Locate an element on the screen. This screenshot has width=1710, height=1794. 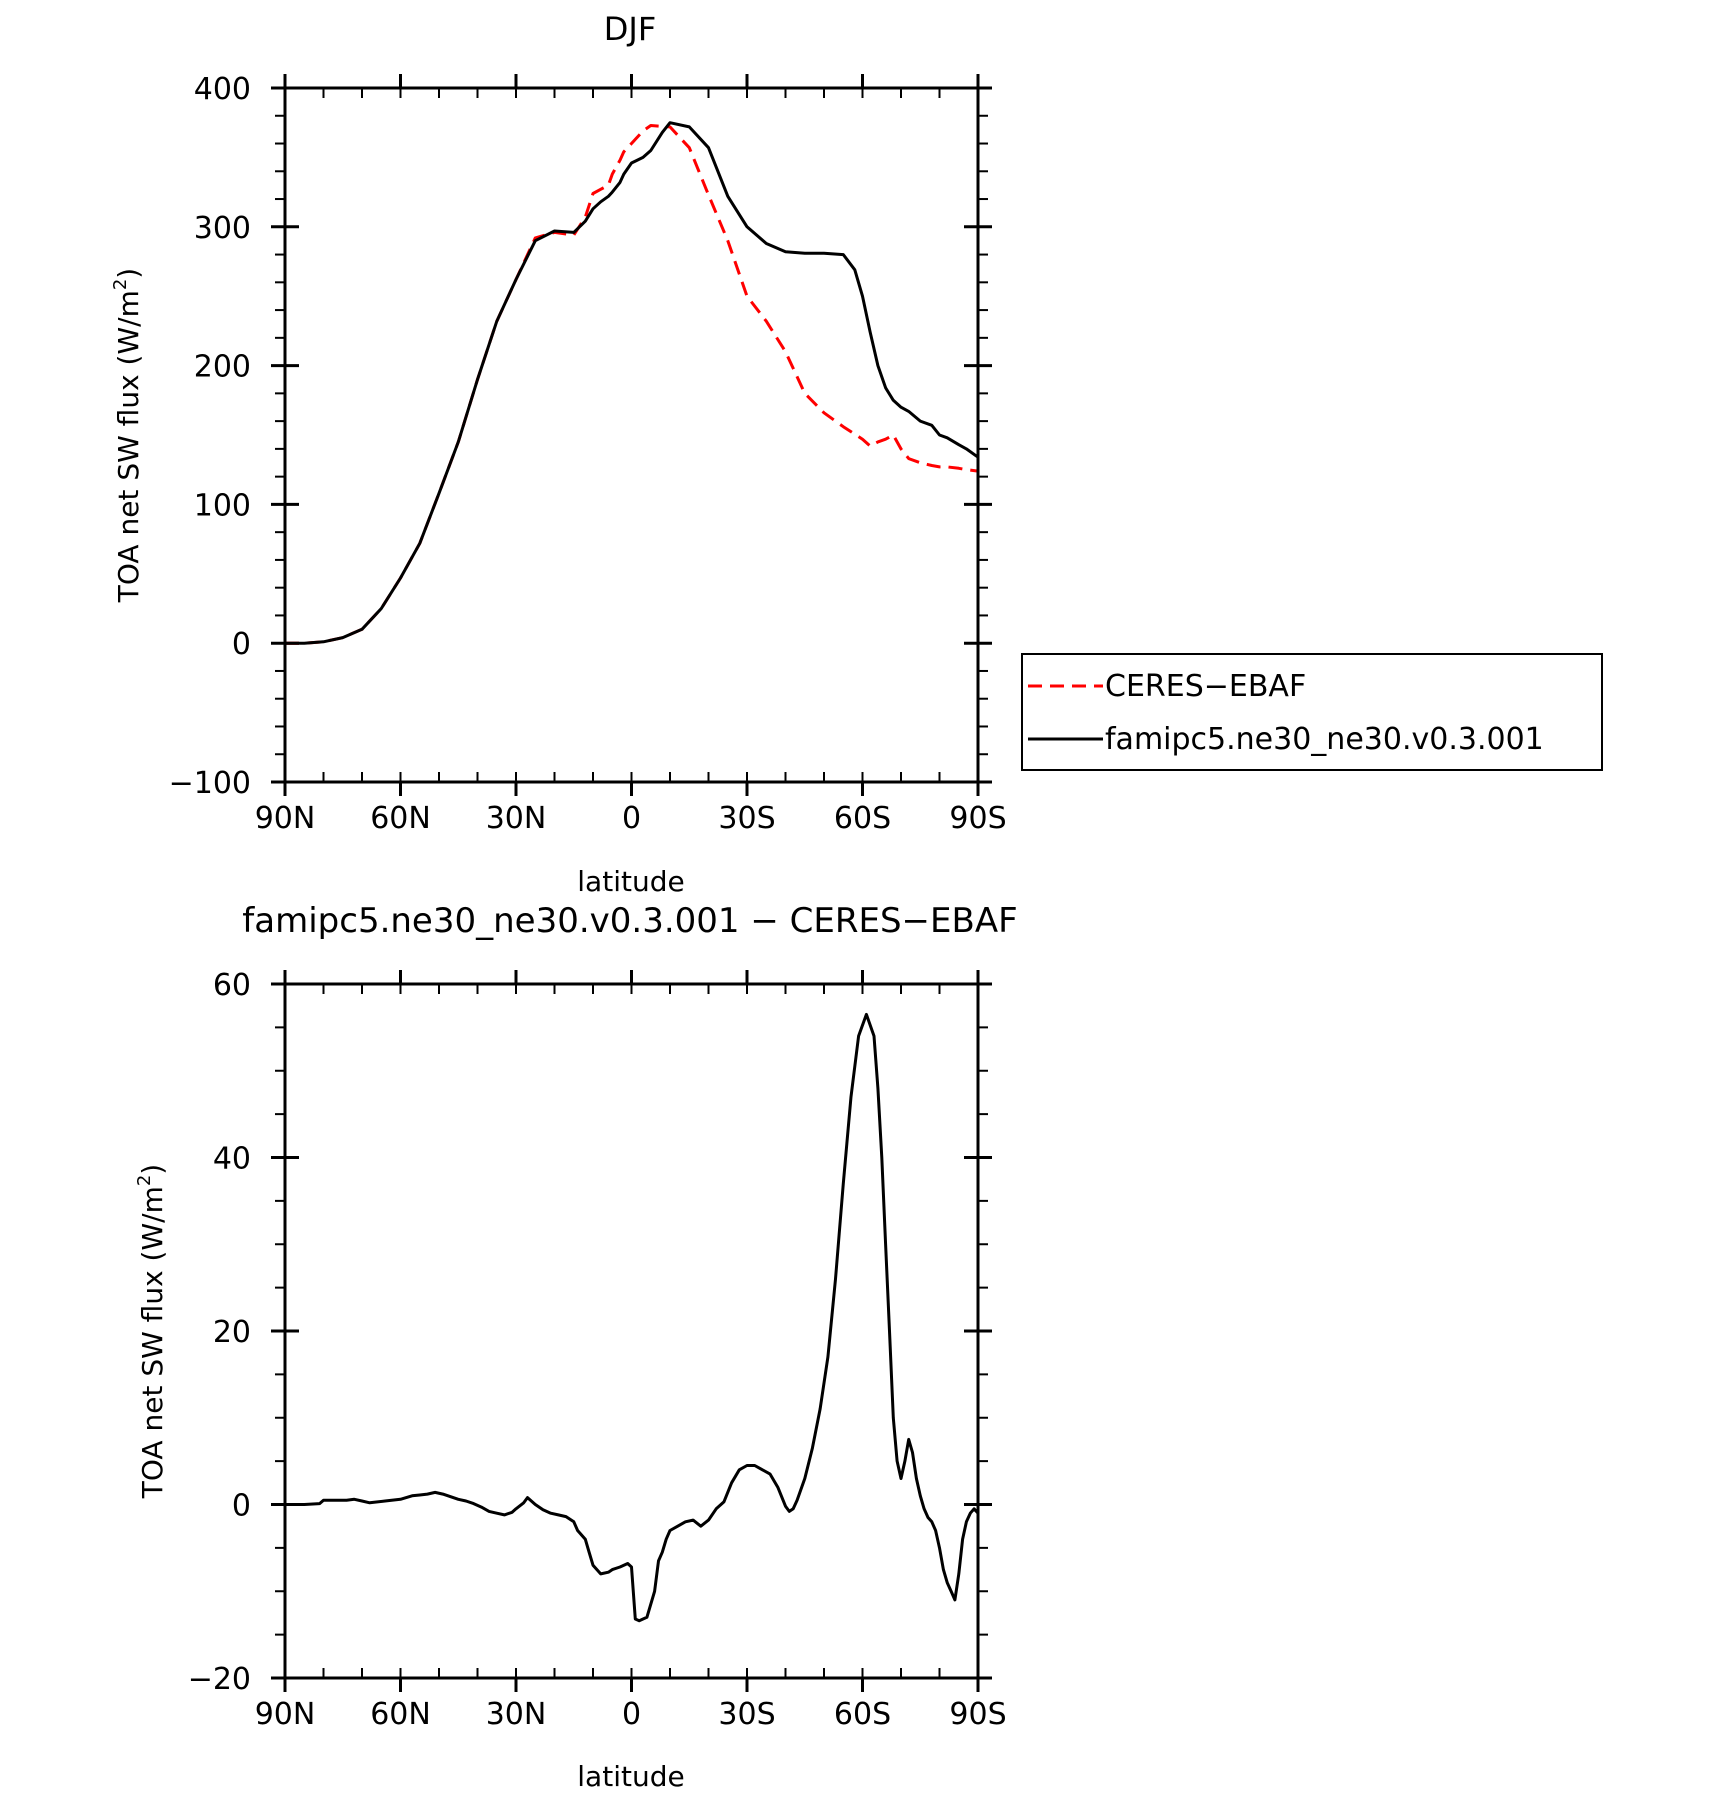
top-chart-title: DJF is located at coordinates (630, 29).